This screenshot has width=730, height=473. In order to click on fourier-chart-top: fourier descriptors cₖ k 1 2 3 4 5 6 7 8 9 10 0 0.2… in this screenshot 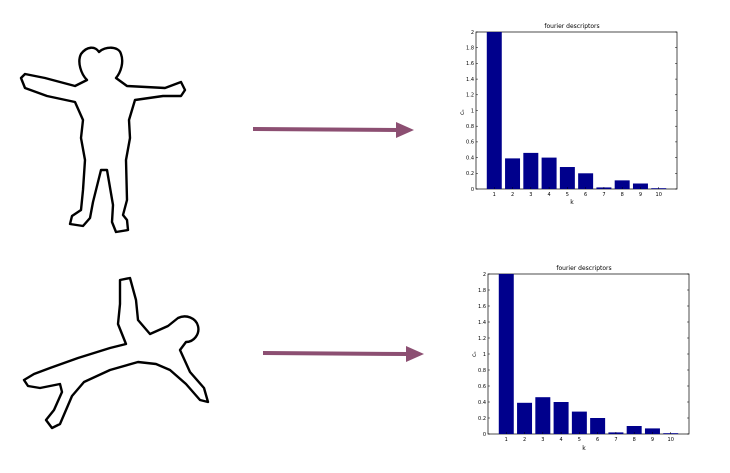, I will do `click(568, 114)`.